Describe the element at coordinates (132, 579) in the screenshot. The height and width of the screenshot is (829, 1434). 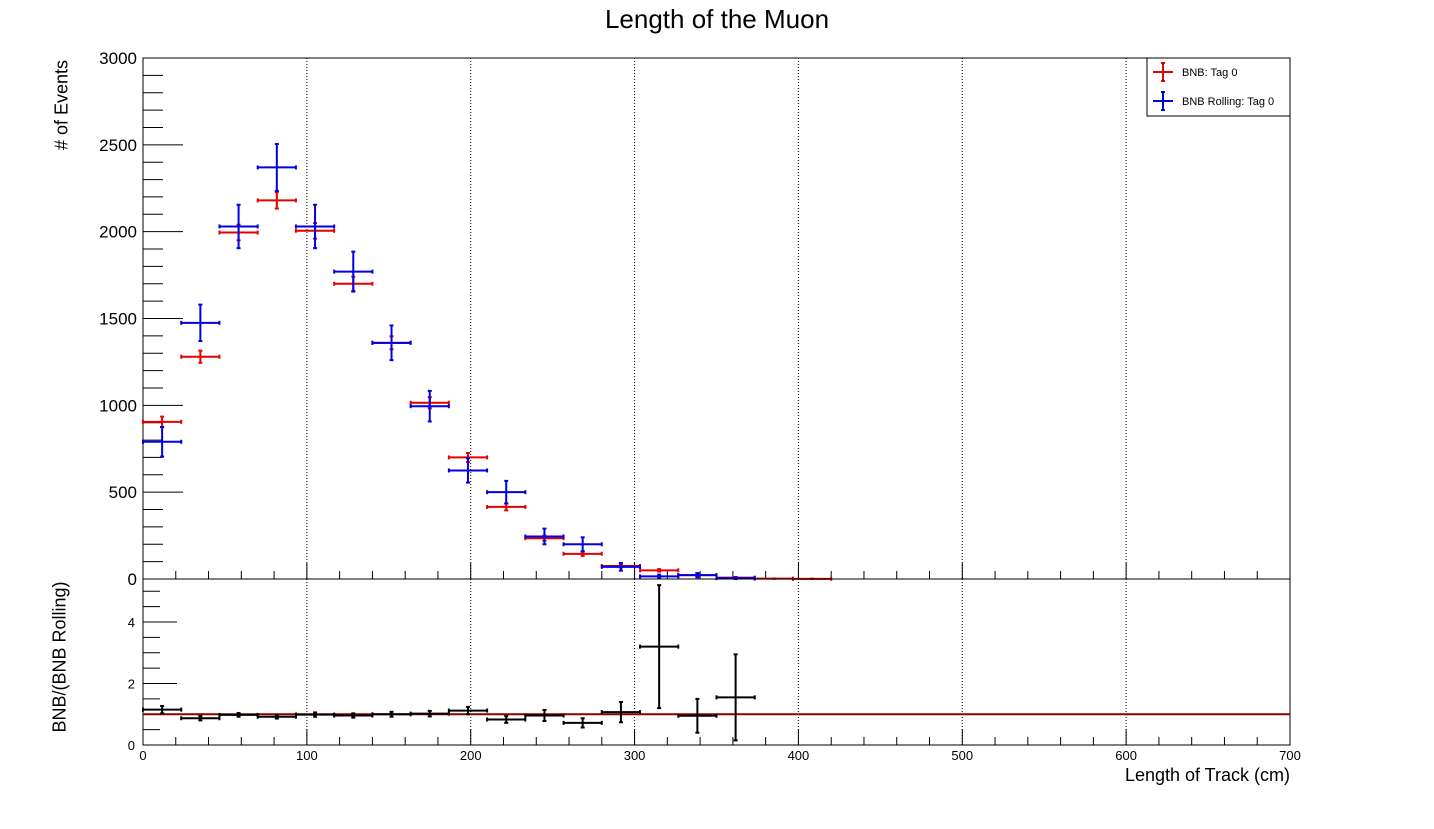
I see `y-tick-label-top: 0` at that location.